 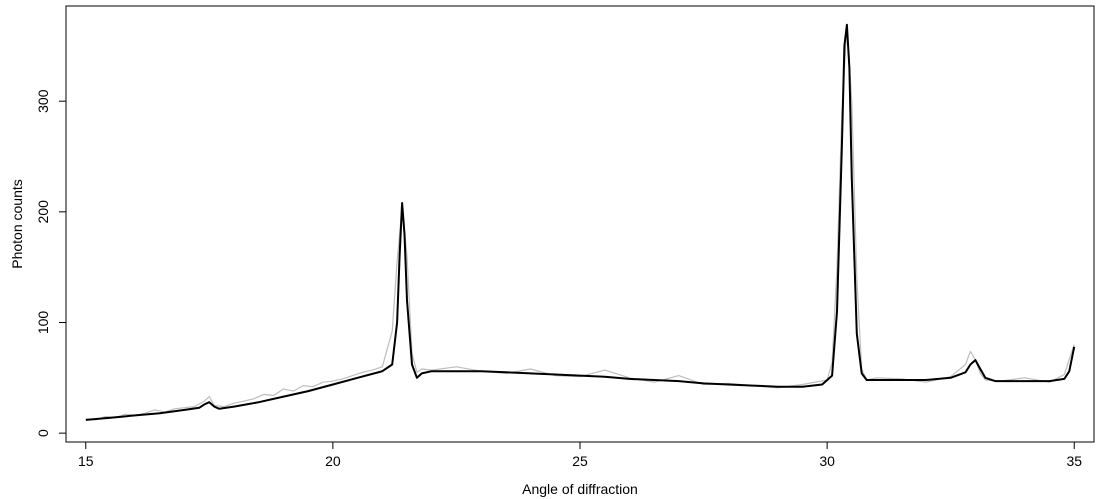 I want to click on x-tick-label: 20, so click(x=333, y=461).